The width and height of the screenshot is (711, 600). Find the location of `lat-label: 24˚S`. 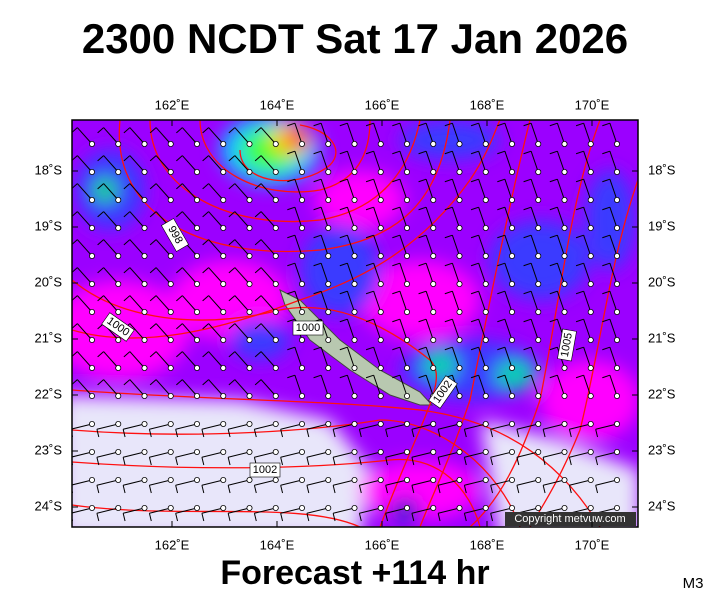

lat-label: 24˚S is located at coordinates (662, 505).